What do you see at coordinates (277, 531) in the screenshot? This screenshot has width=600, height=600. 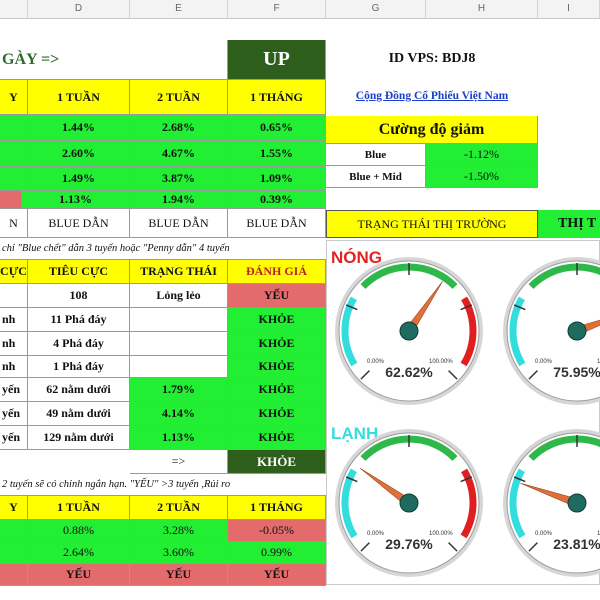 I see `bottom-row-1-1m: -0.05%` at bounding box center [277, 531].